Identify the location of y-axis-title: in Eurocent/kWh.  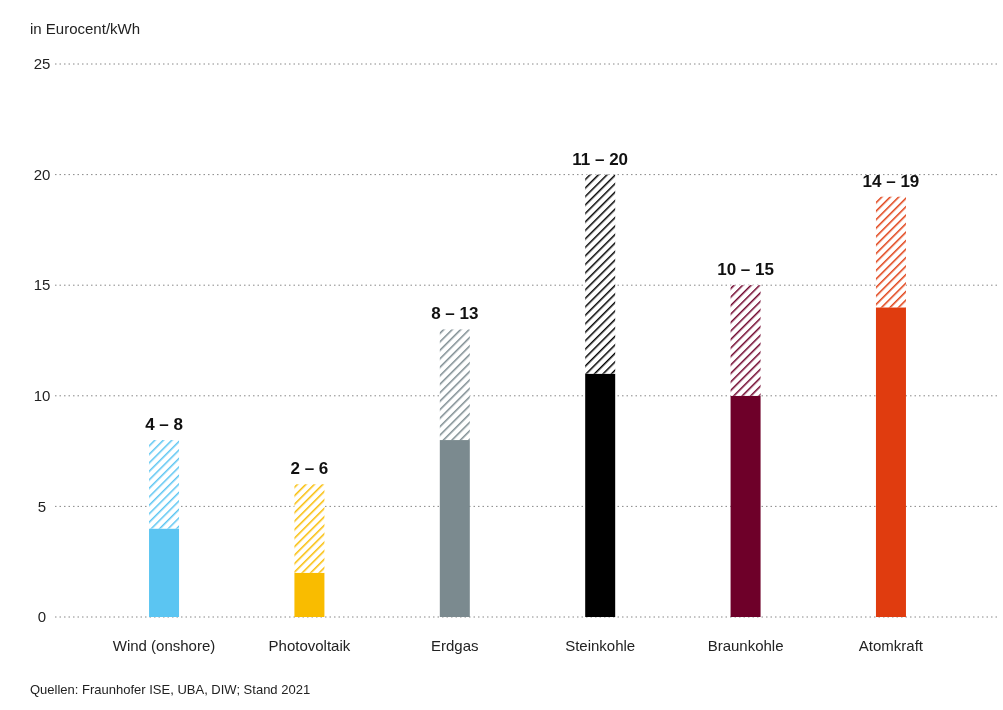
(85, 28).